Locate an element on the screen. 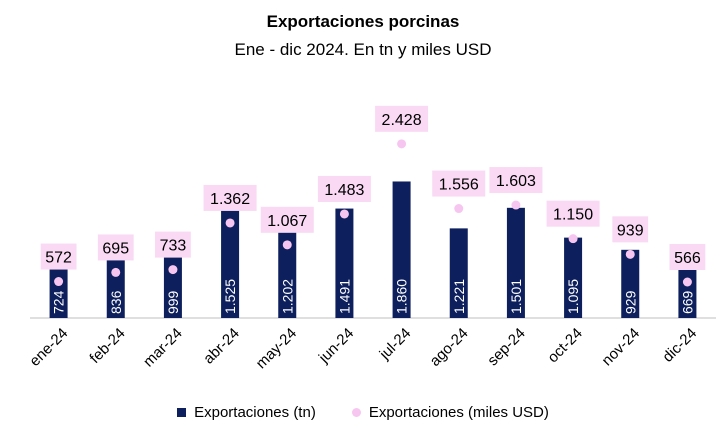 The height and width of the screenshot is (448, 726). x-tick-label: jul-24 is located at coordinates (395, 344).